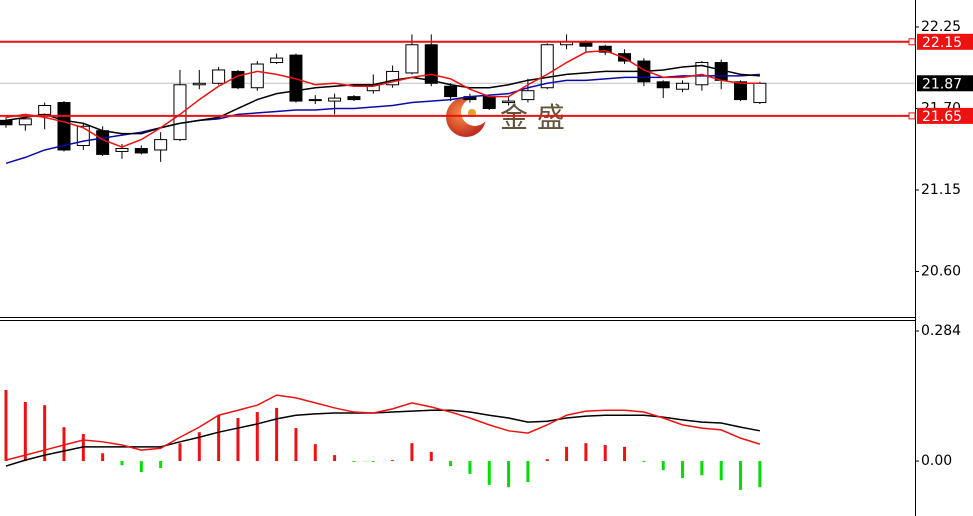 This screenshot has height=516, width=973. I want to click on y-tick-label: 0.00, so click(936, 461).